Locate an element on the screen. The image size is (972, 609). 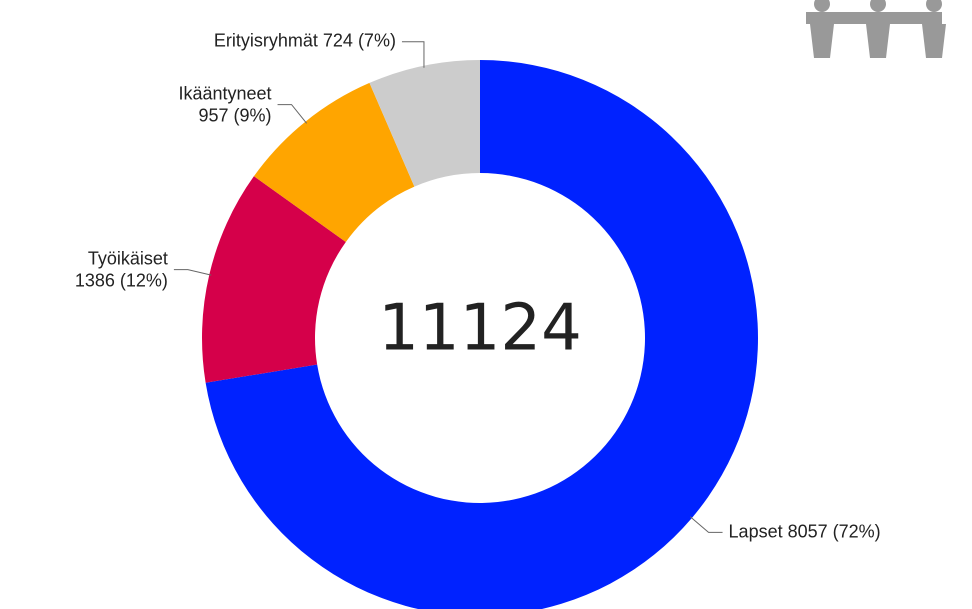
center-total: 11124 is located at coordinates (480, 329).